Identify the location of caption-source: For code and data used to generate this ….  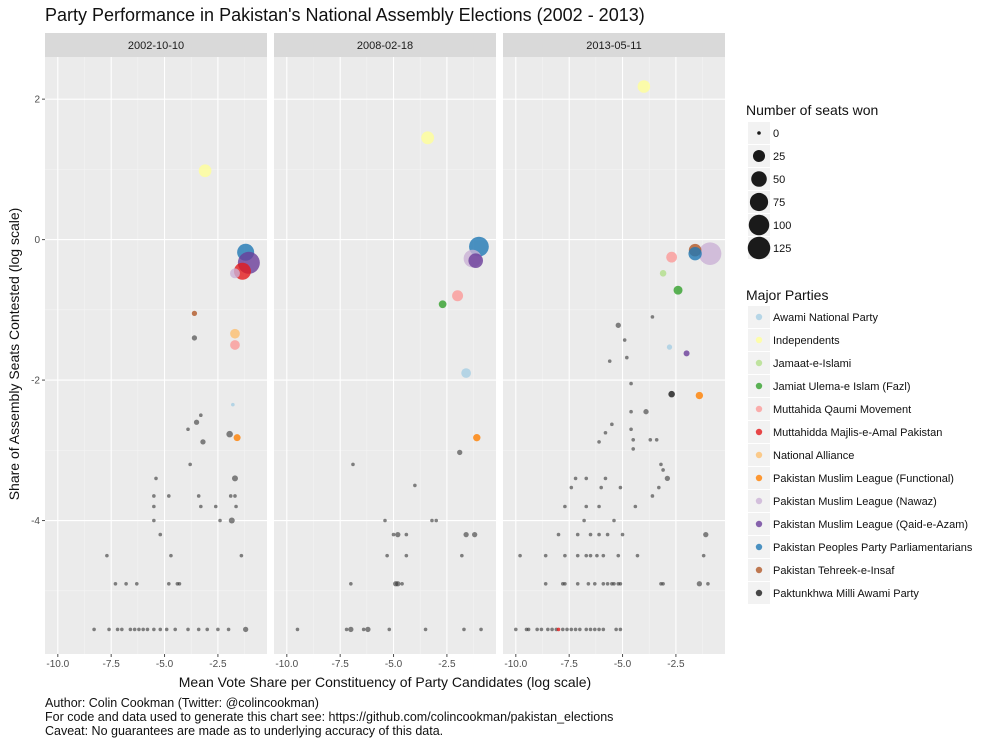
(329, 717).